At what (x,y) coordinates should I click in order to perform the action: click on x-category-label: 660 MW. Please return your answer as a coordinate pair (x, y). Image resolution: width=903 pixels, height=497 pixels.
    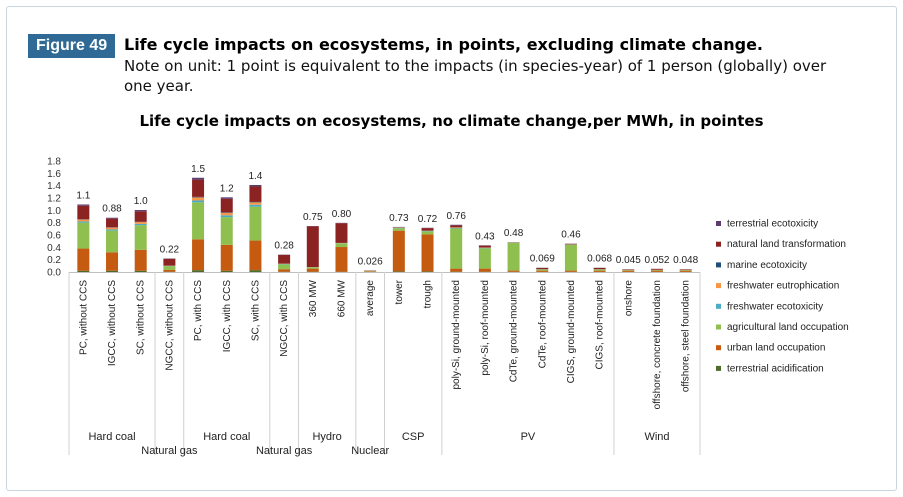
    Looking at the image, I should click on (341, 298).